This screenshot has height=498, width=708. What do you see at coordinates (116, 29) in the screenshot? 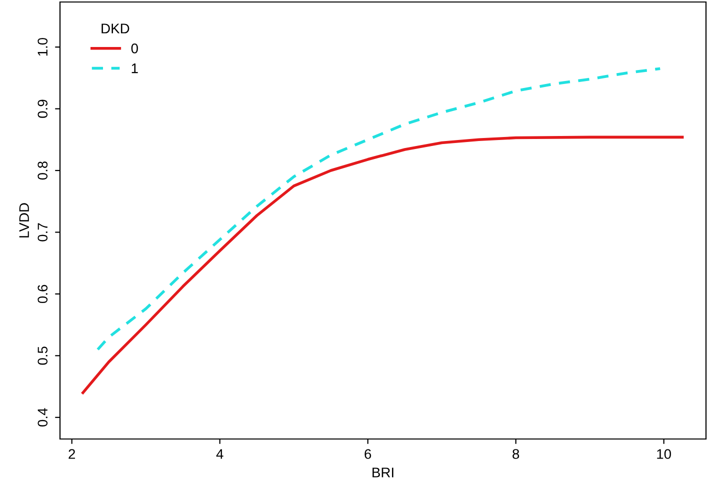
I see `legend-title: DKD` at bounding box center [116, 29].